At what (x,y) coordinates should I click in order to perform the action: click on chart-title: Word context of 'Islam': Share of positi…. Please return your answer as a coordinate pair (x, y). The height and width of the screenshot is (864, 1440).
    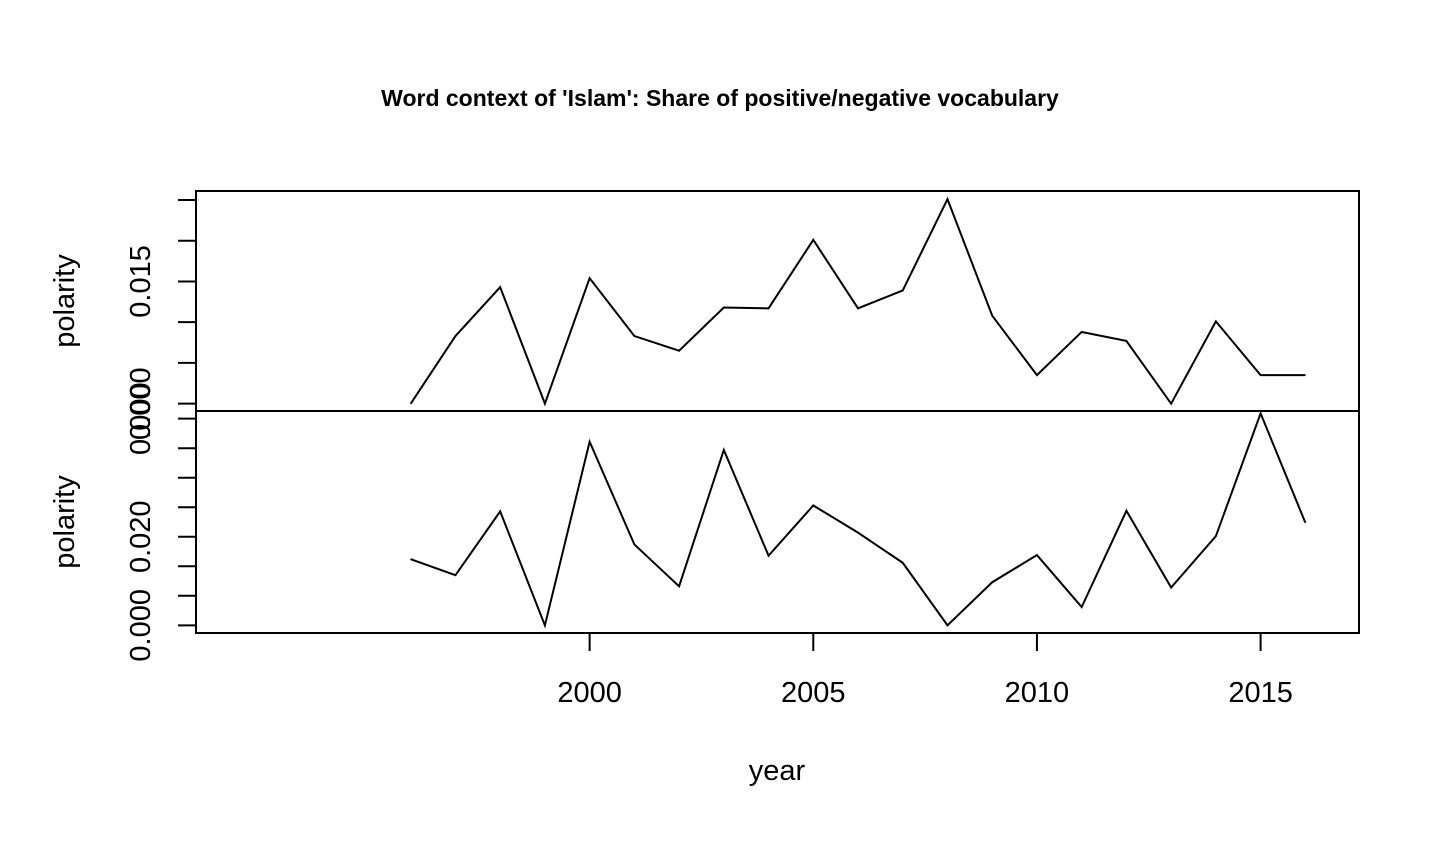
    Looking at the image, I should click on (720, 98).